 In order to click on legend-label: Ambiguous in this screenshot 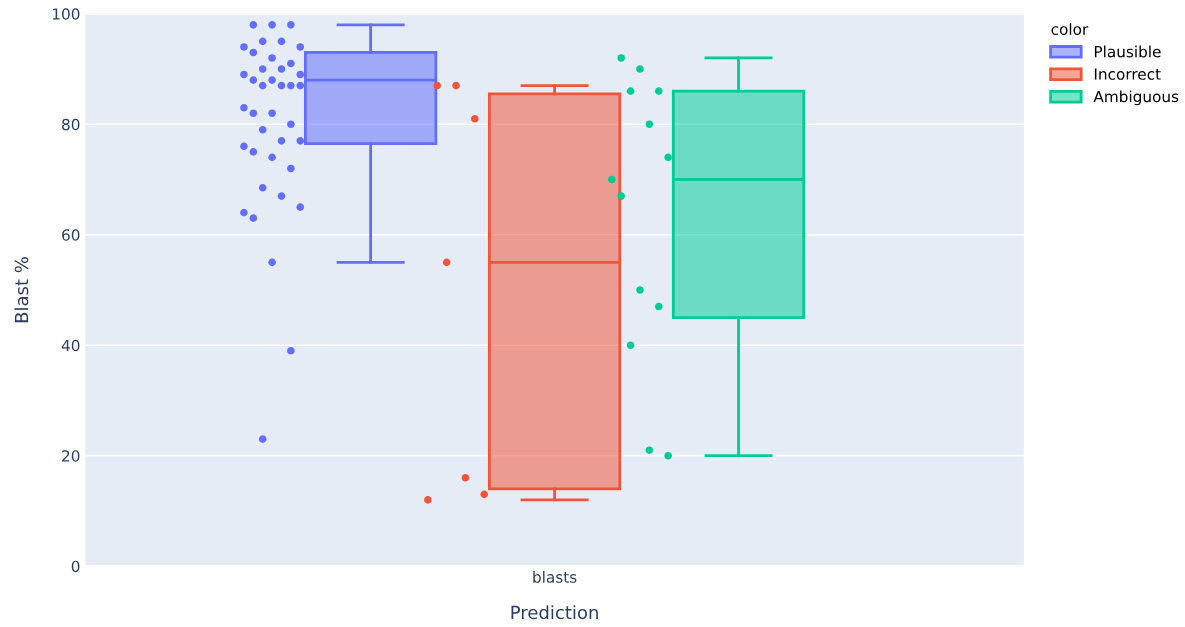, I will do `click(1136, 98)`.